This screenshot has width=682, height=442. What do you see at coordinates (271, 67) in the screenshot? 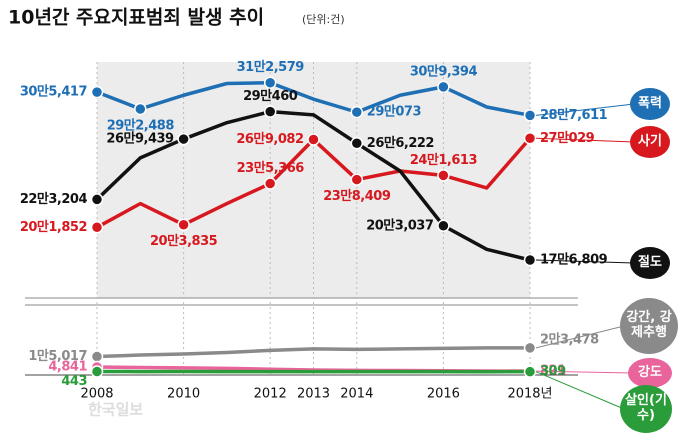
I see `data-label: 31만2,579` at bounding box center [271, 67].